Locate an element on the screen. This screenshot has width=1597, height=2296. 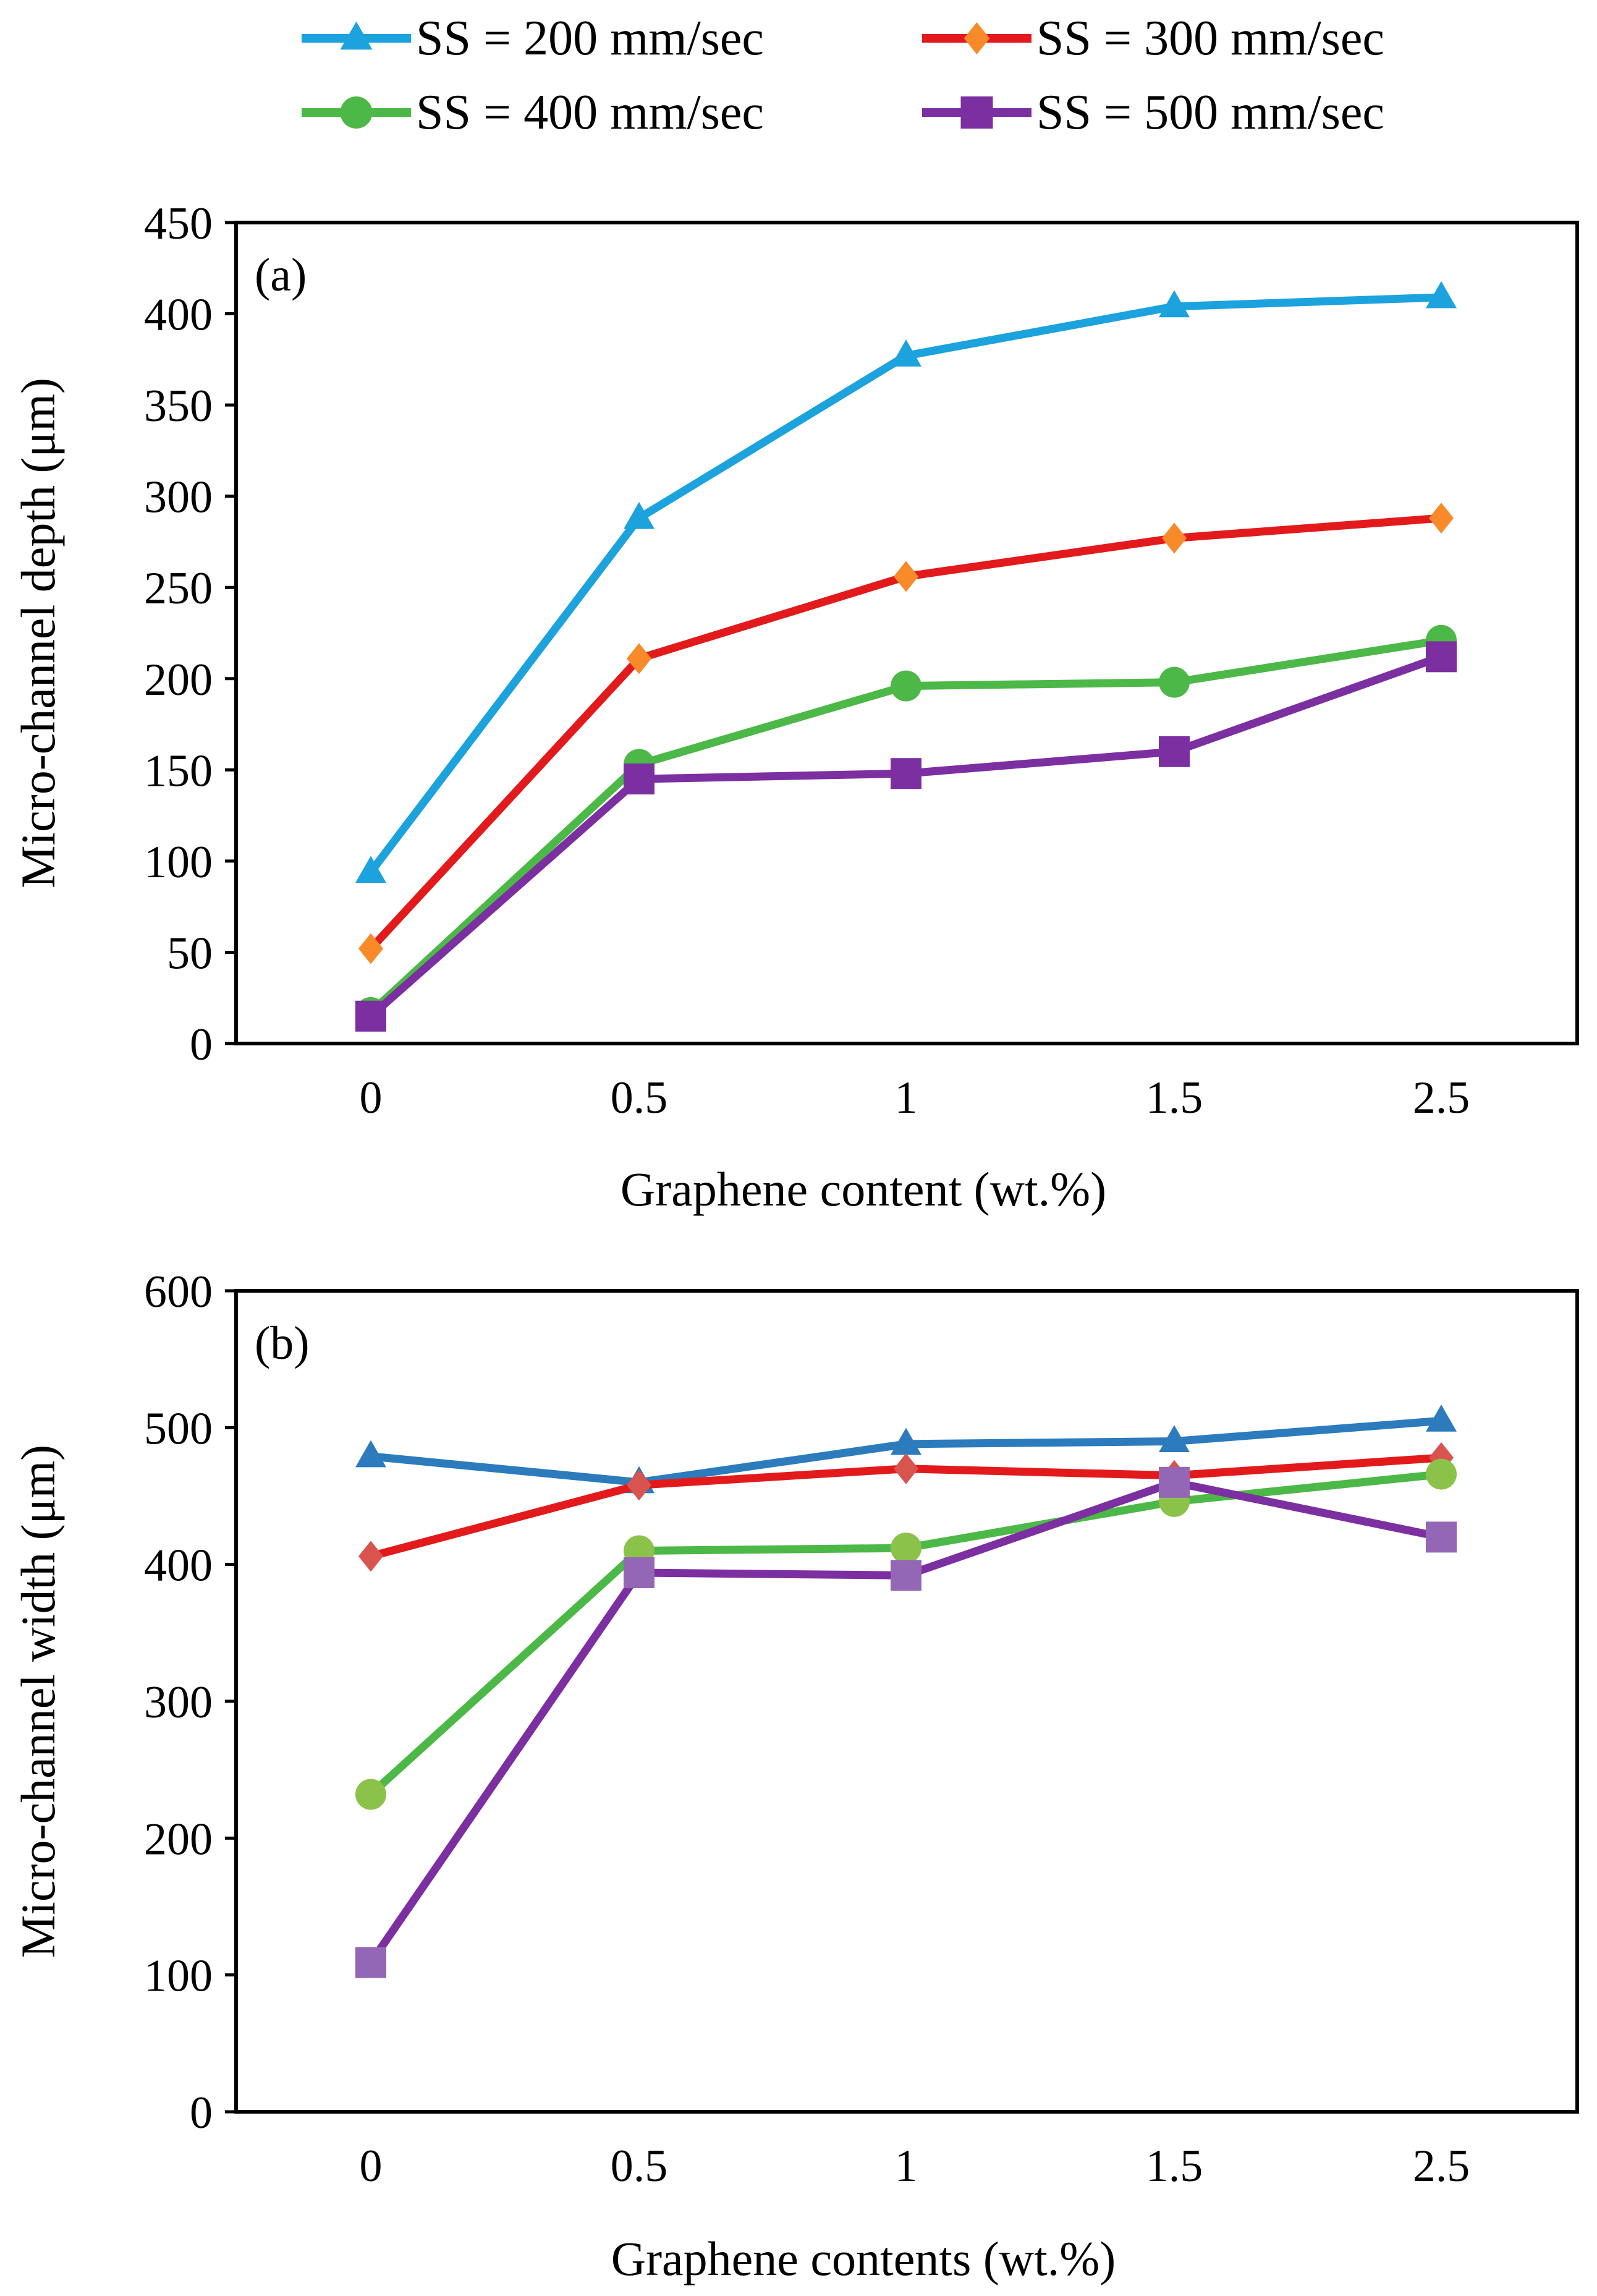
y-tick-label: 250 is located at coordinates (178, 588).